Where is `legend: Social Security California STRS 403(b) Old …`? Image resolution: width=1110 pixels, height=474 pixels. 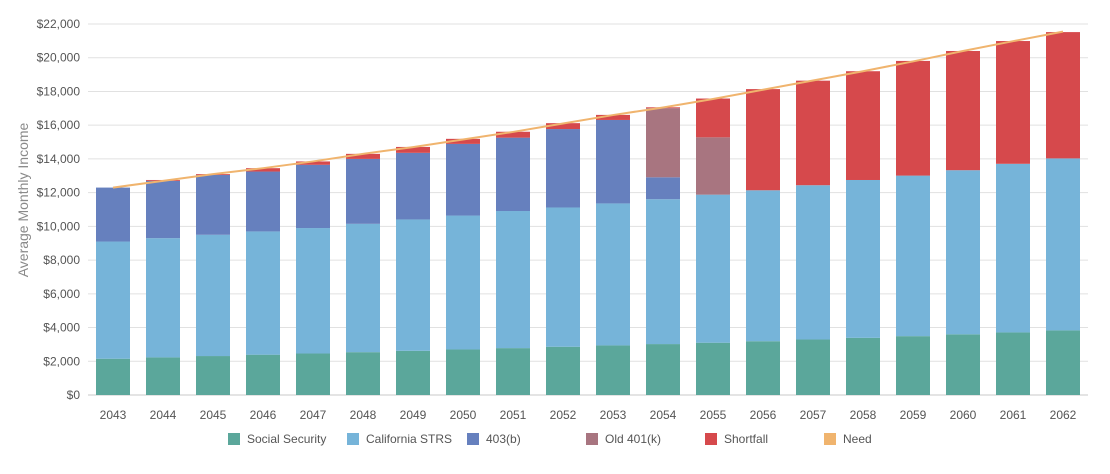 legend: Social Security California STRS 403(b) Old … is located at coordinates (550, 439).